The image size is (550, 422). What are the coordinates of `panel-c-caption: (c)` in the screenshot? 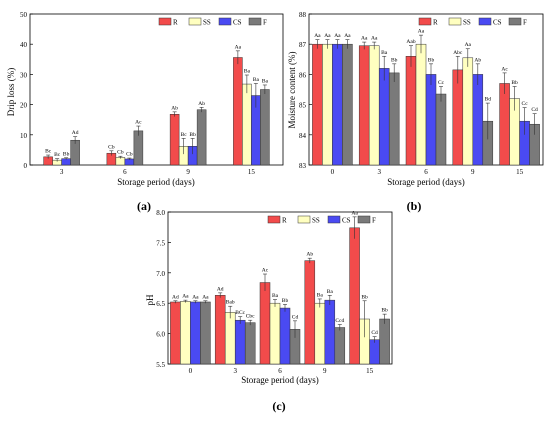 It's located at (278, 406).